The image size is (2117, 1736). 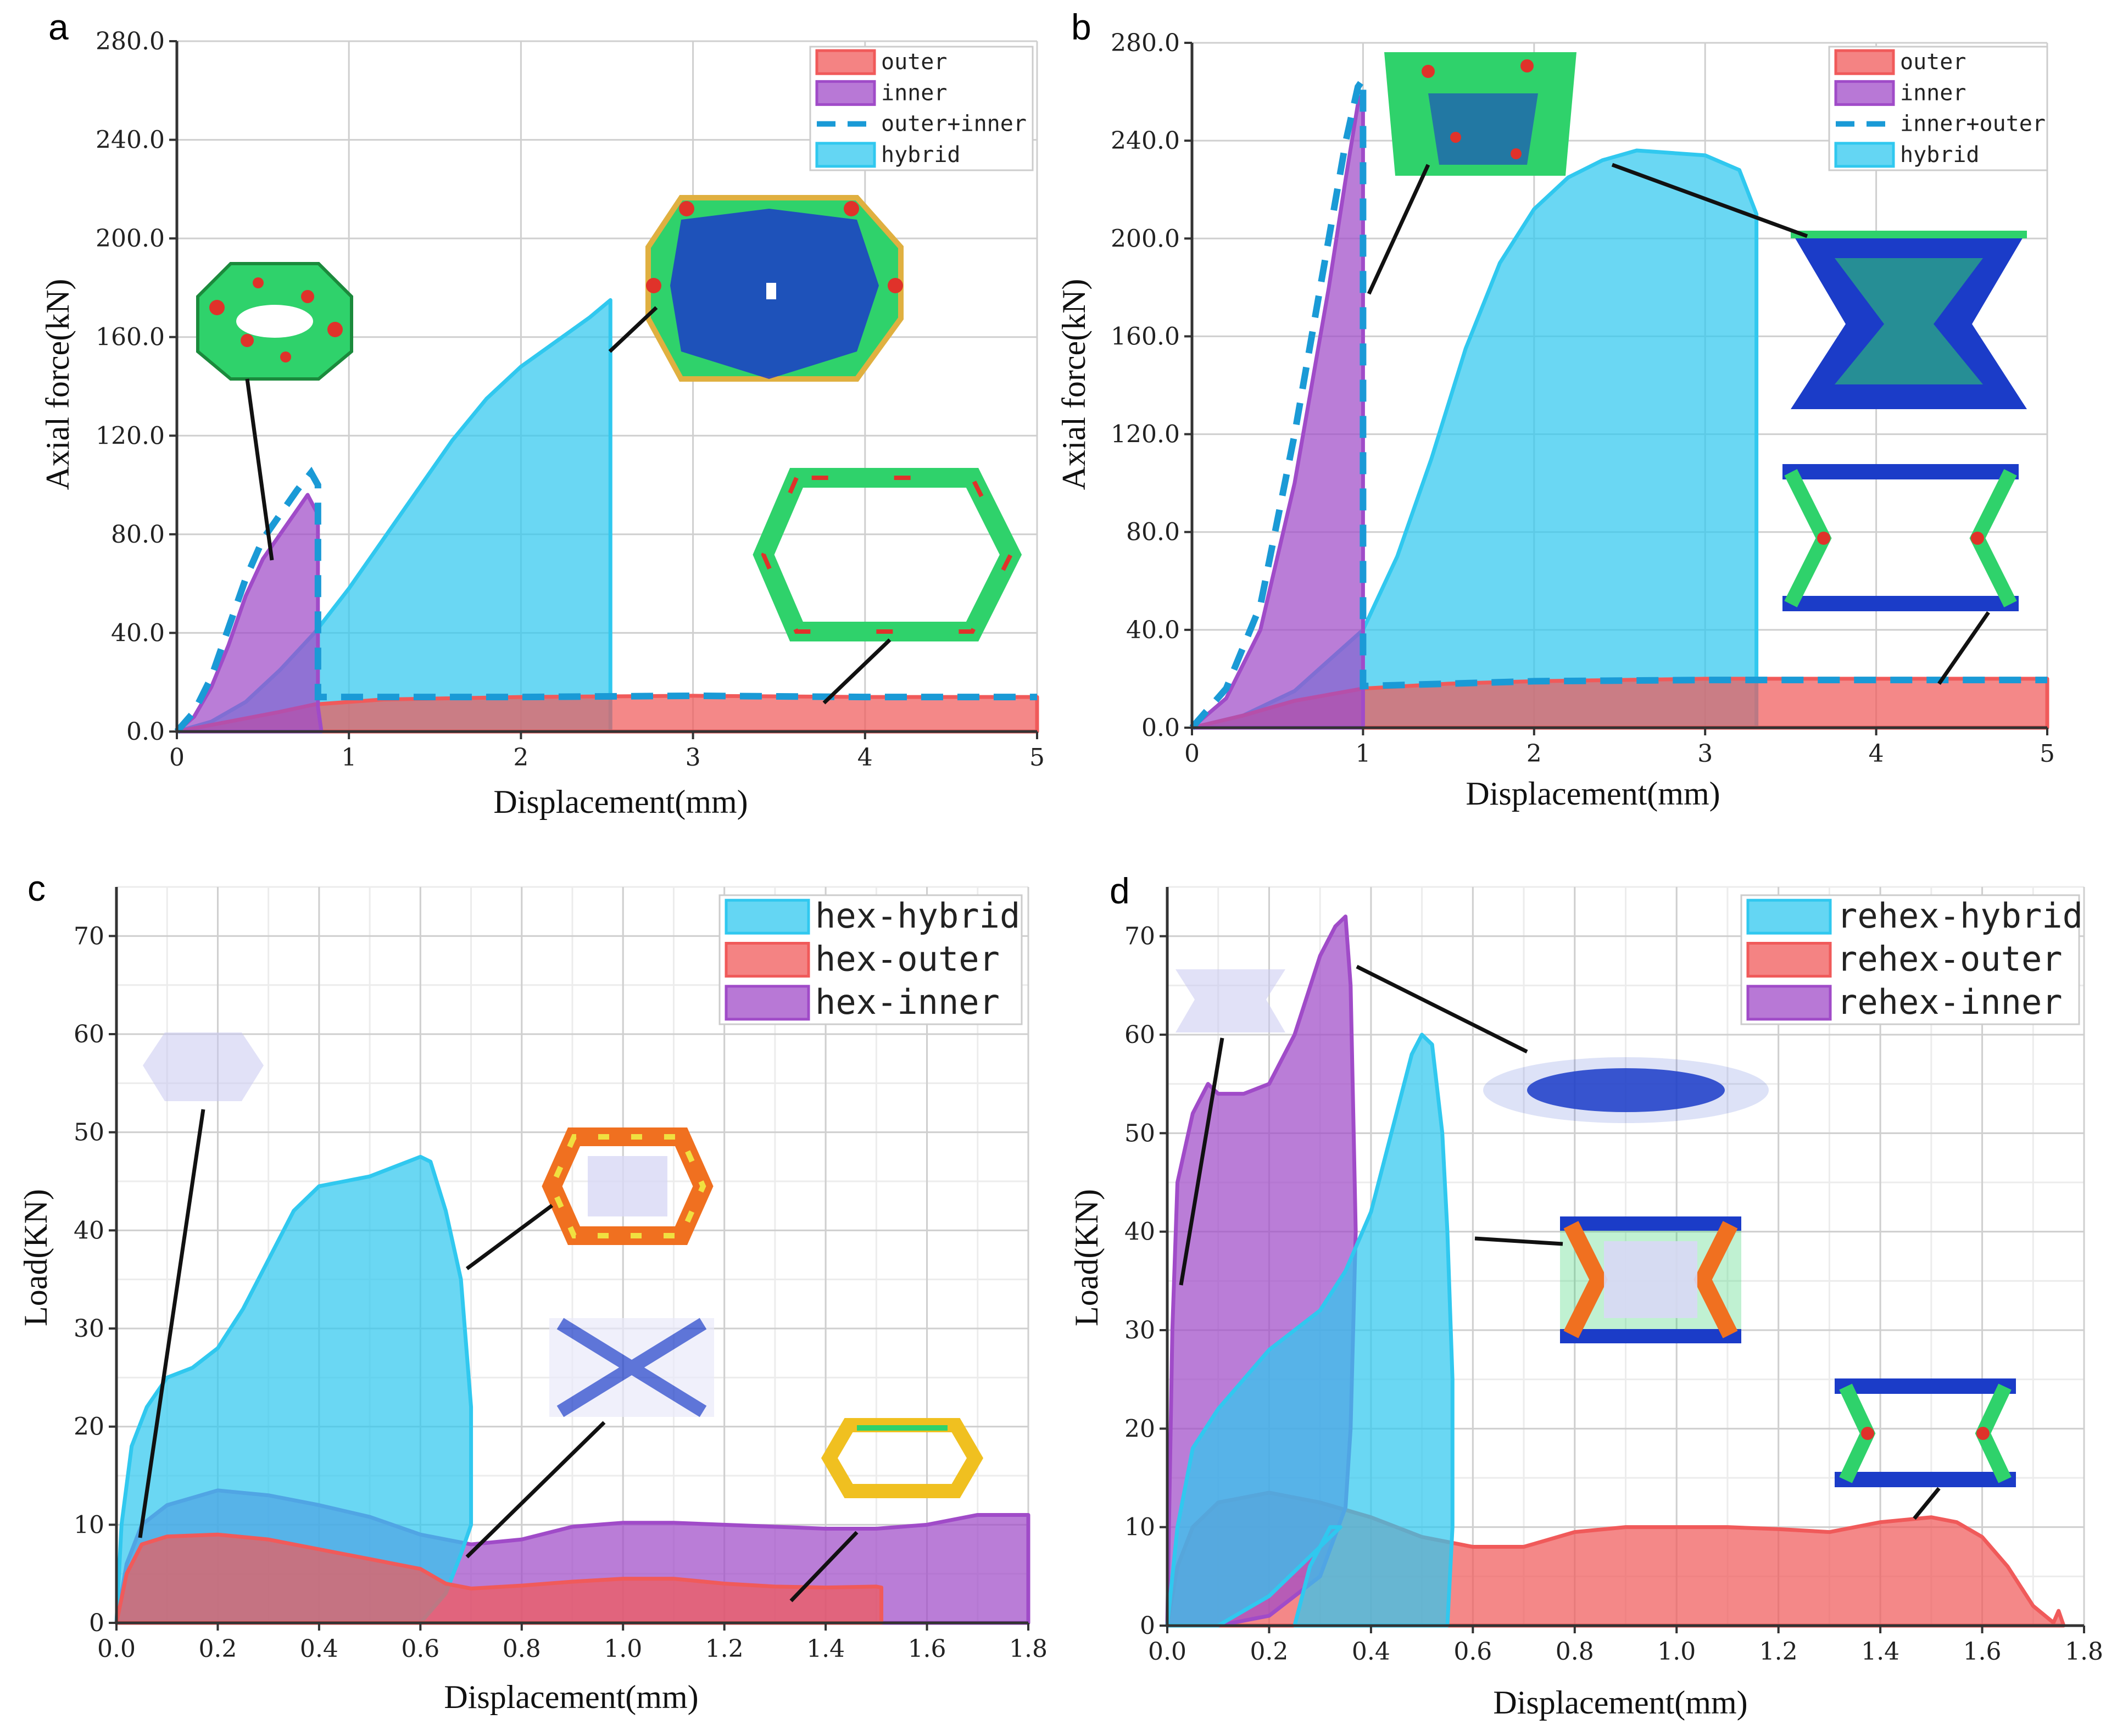 I want to click on y-tick-label: 70, so click(x=1139, y=937).